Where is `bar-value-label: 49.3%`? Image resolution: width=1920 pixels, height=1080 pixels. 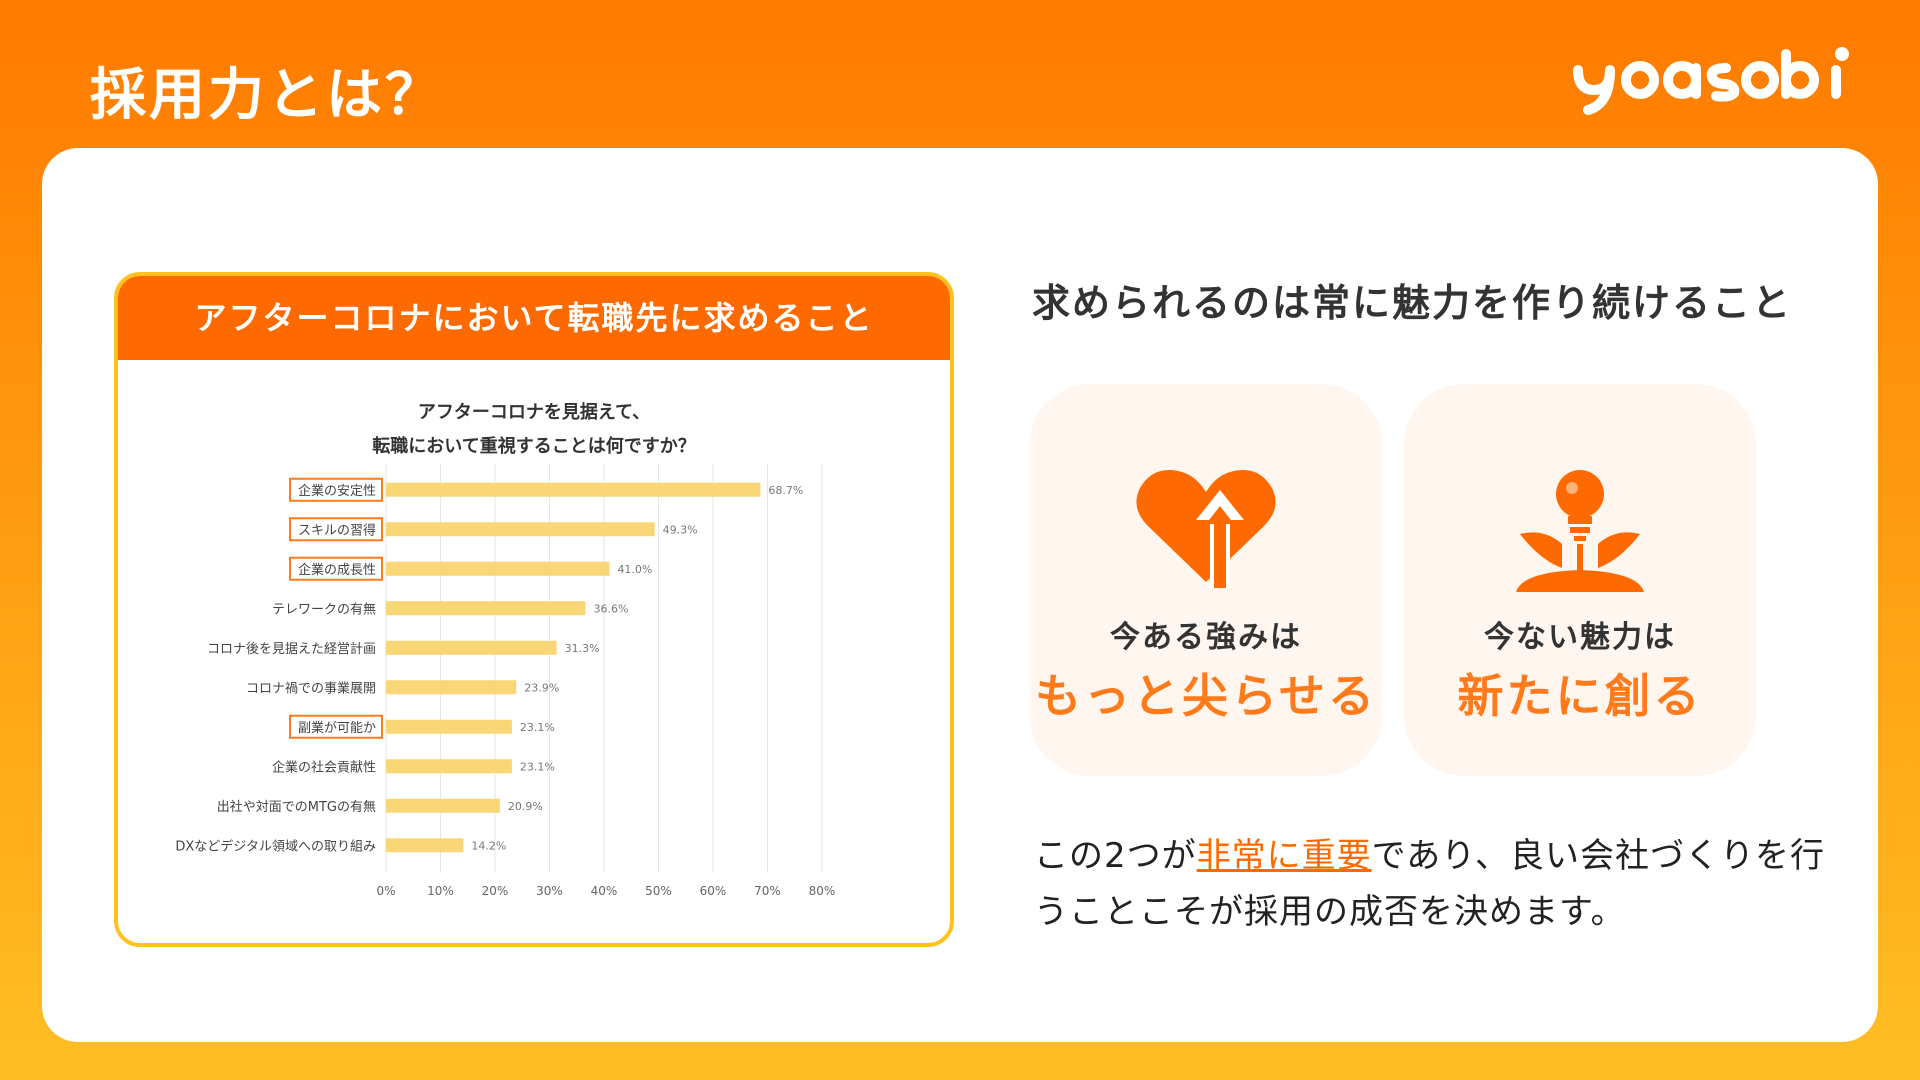
bar-value-label: 49.3% is located at coordinates (680, 529).